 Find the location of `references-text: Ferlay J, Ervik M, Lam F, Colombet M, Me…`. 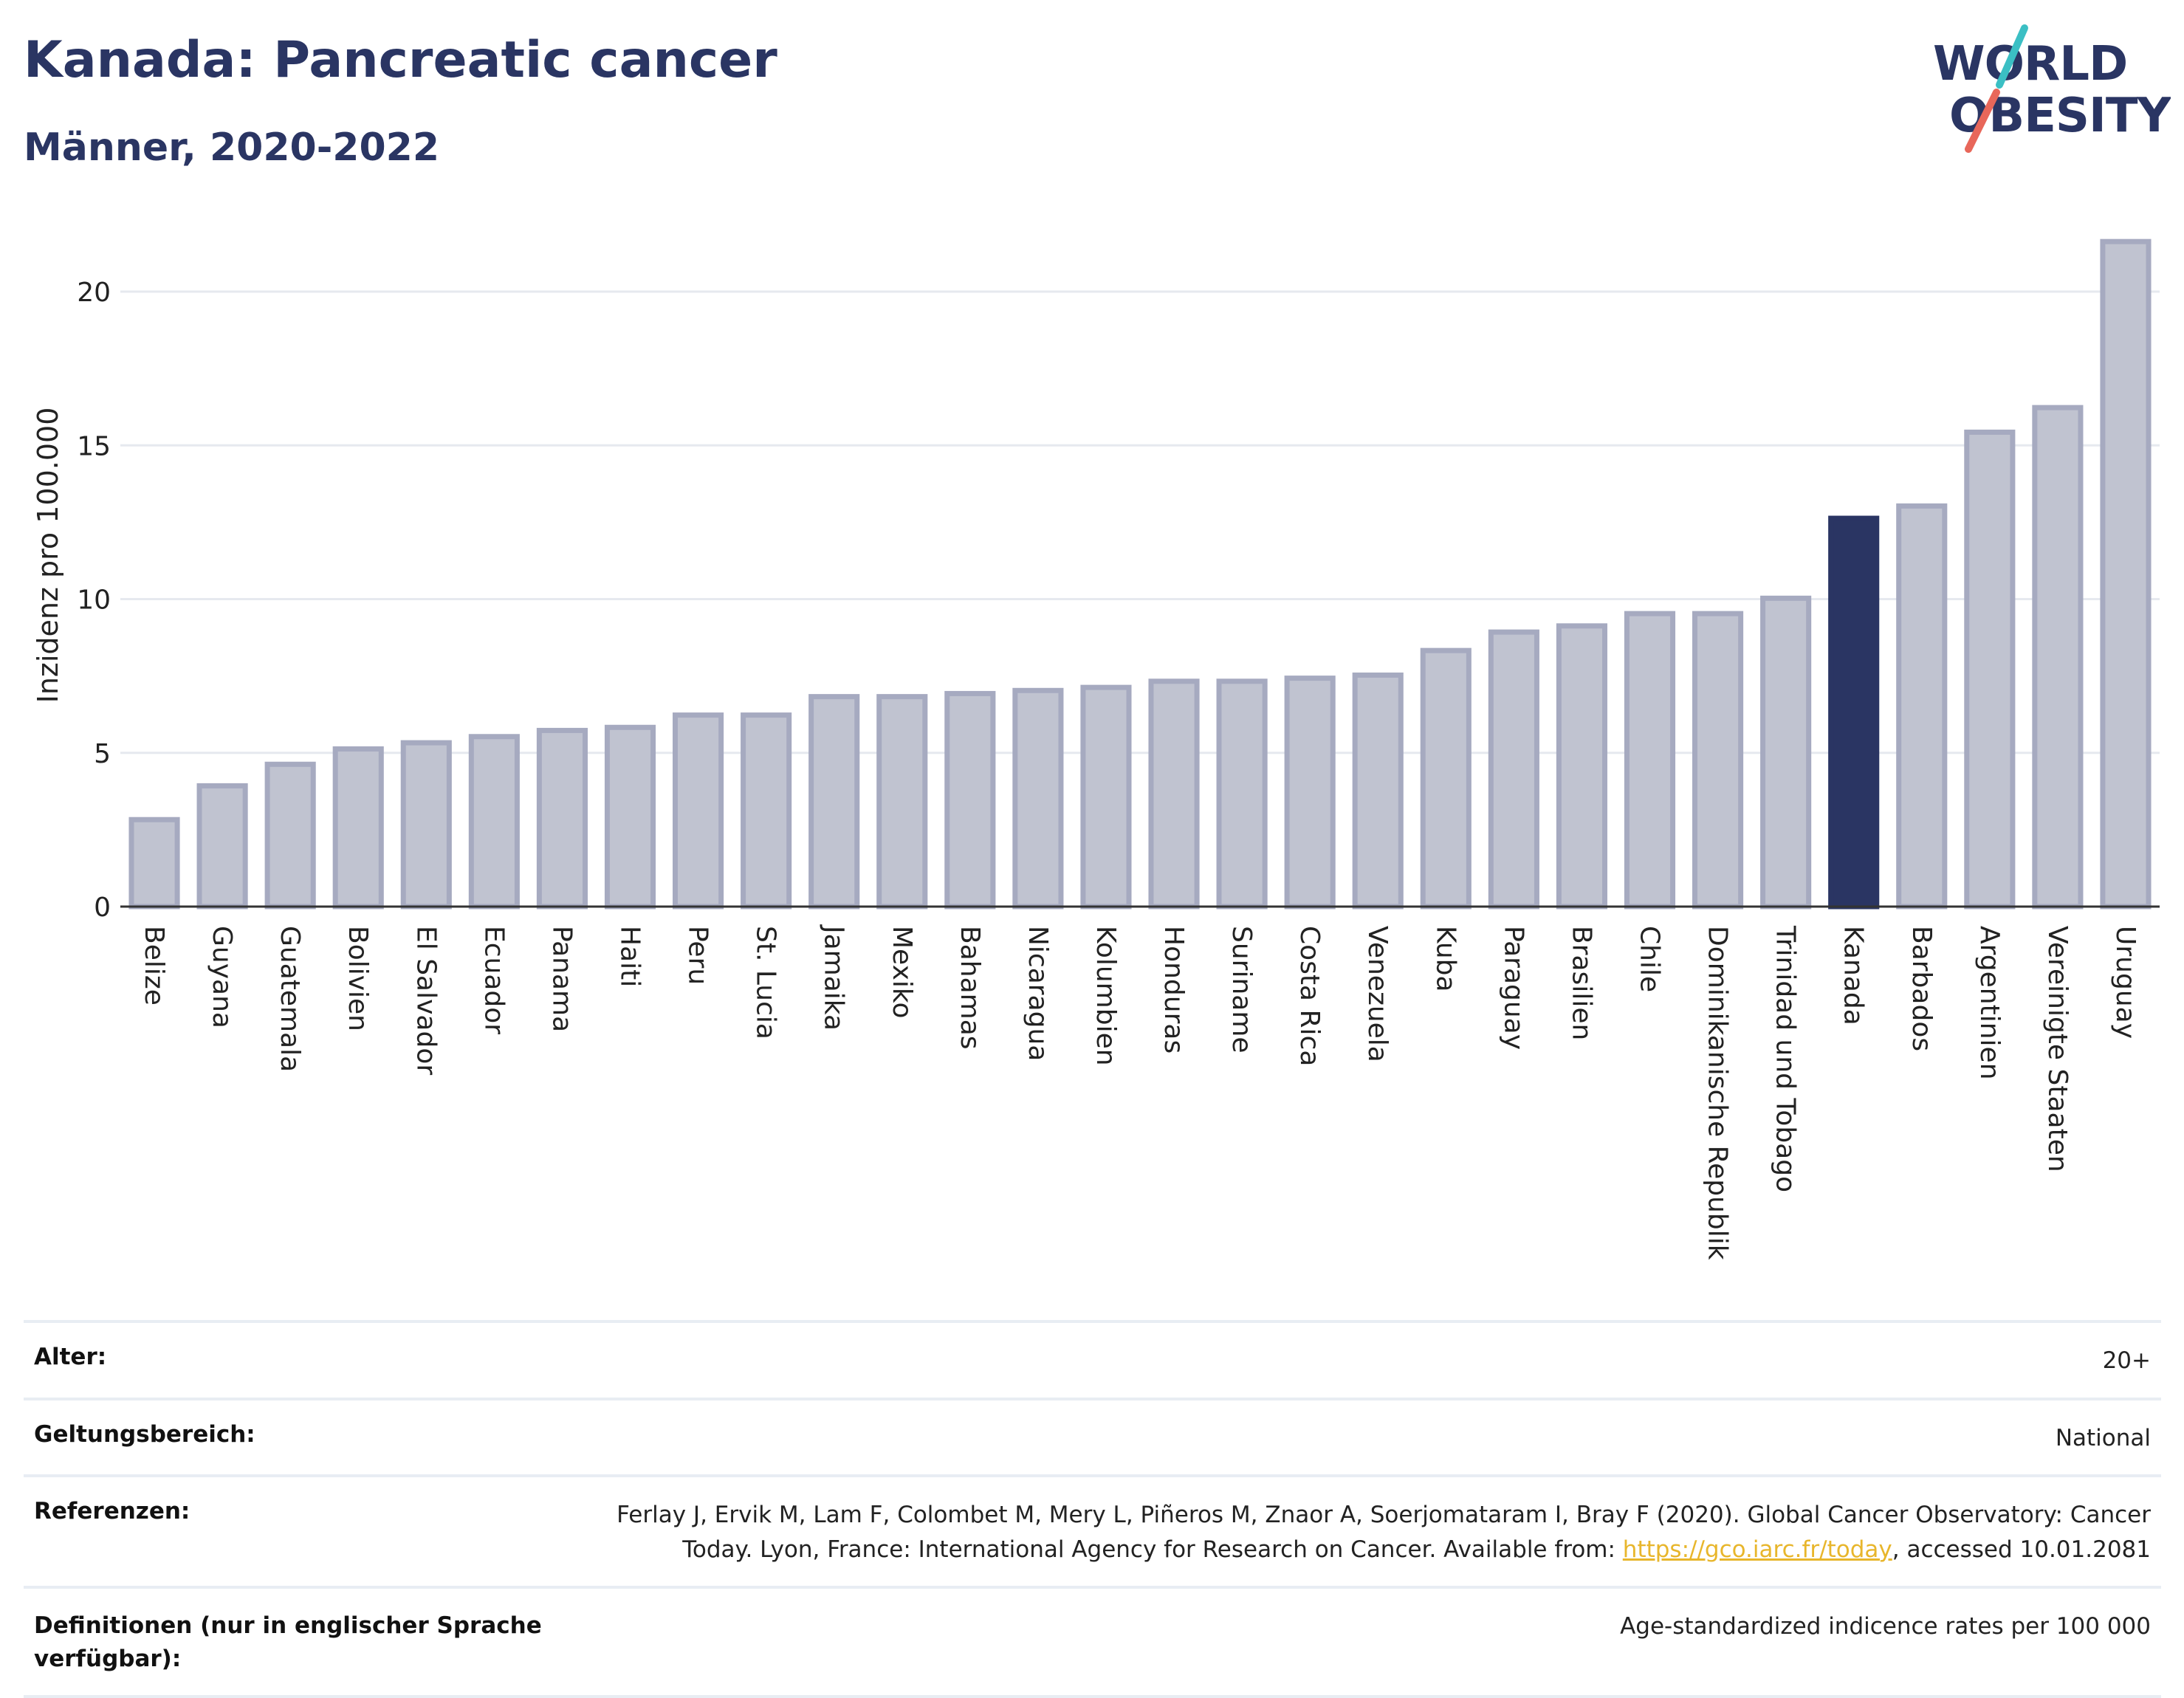

references-text: Ferlay J, Ervik M, Lam F, Colombet M, Me… is located at coordinates (1384, 1532).